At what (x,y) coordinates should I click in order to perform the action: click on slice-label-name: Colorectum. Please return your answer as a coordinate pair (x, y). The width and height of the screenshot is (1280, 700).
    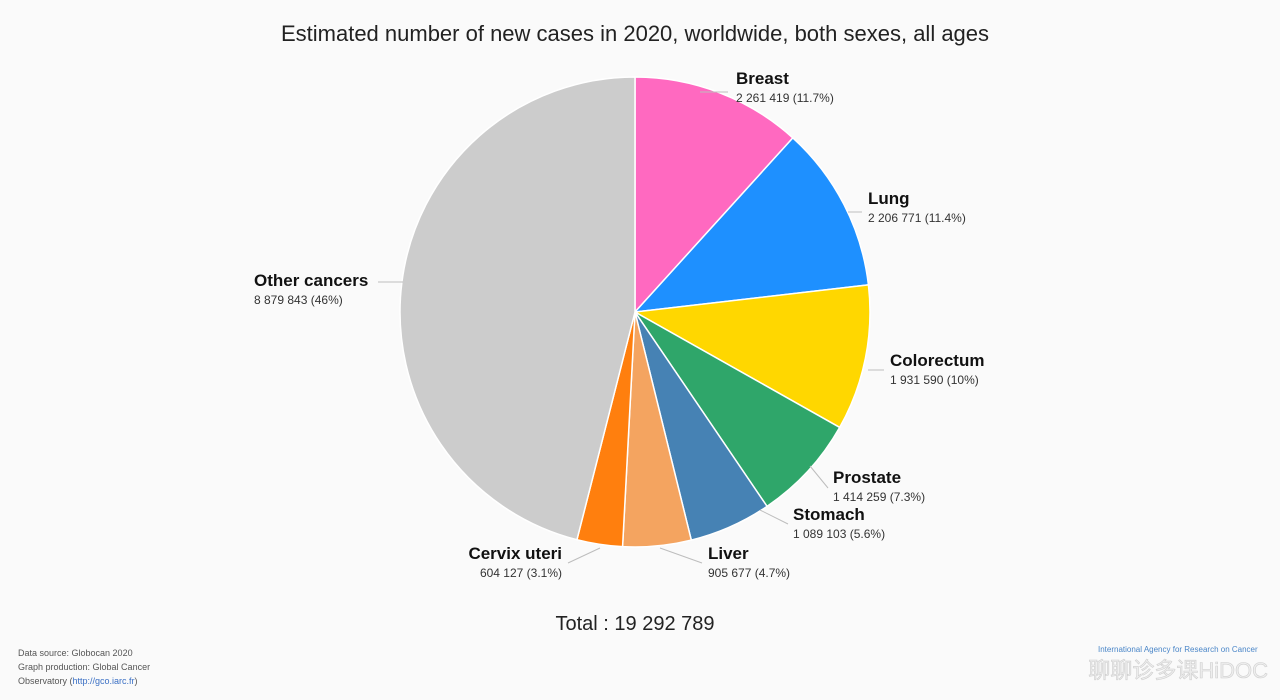
    Looking at the image, I should click on (937, 360).